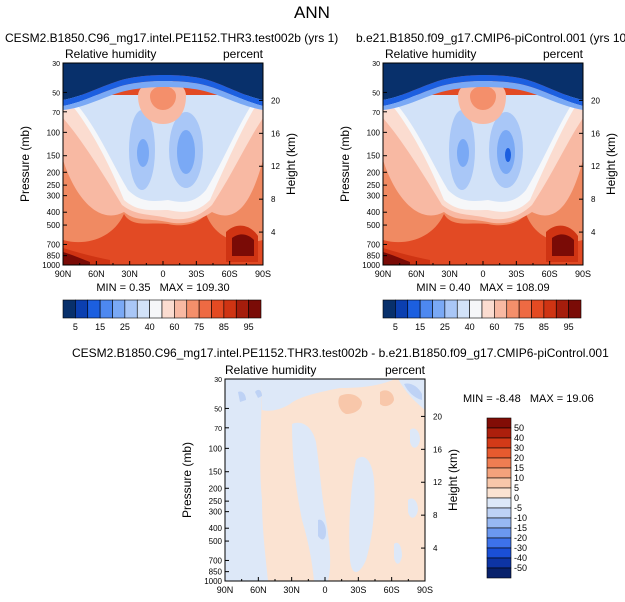 This screenshot has width=625, height=602. I want to click on panel-control-y2label: Height (km), so click(611, 164).